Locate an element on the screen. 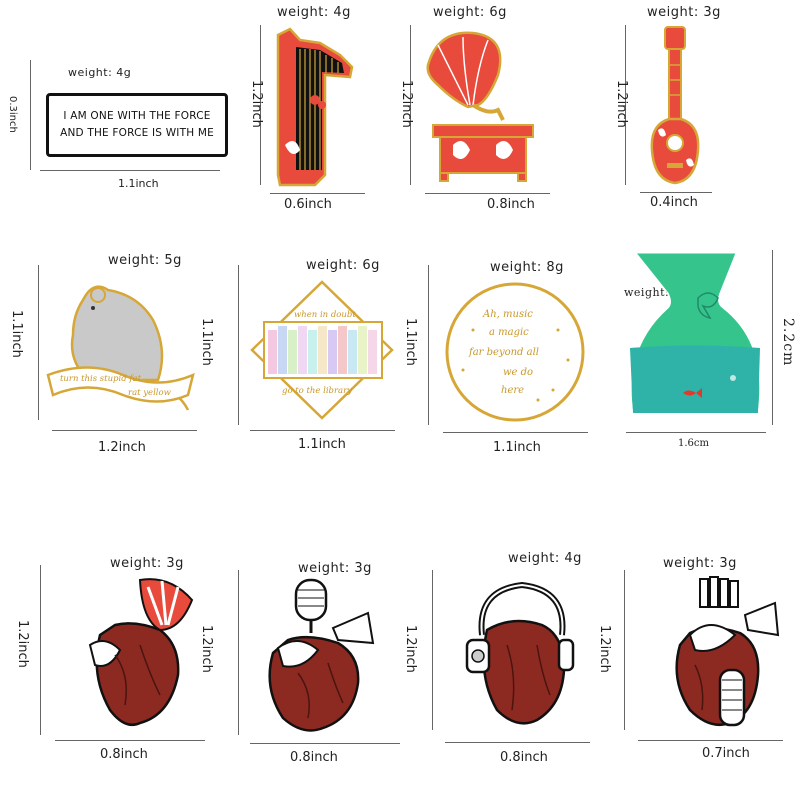 The height and width of the screenshot is (800, 800). rat-banner-text: turn this stupid fat is located at coordinates (101, 379).